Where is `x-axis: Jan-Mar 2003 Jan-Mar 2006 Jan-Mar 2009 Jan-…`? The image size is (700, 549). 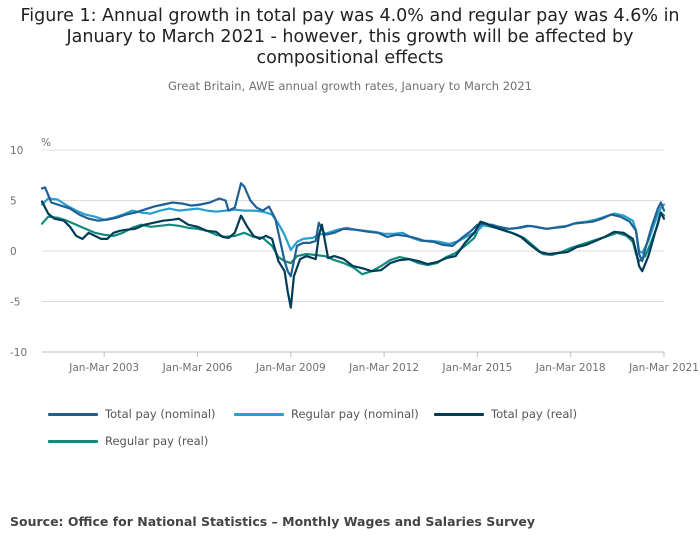
x-axis: Jan-Mar 2003 Jan-Mar 2006 Jan-Mar 2009 Jan-… is located at coordinates (370, 362).